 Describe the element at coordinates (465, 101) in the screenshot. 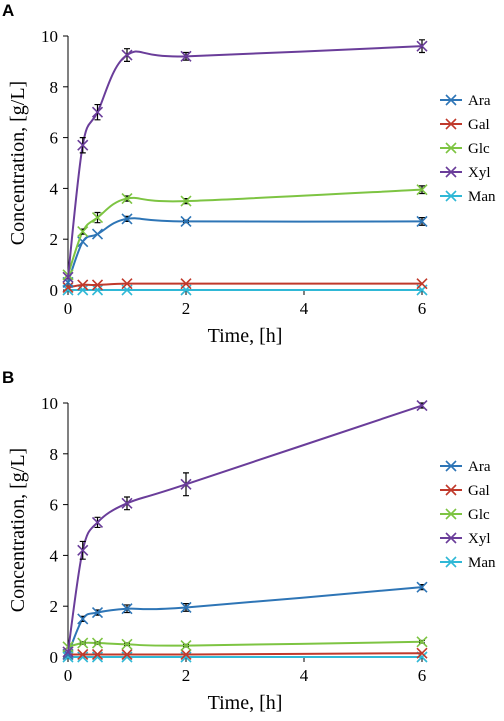

I see `legend-item-ara: Ara` at that location.